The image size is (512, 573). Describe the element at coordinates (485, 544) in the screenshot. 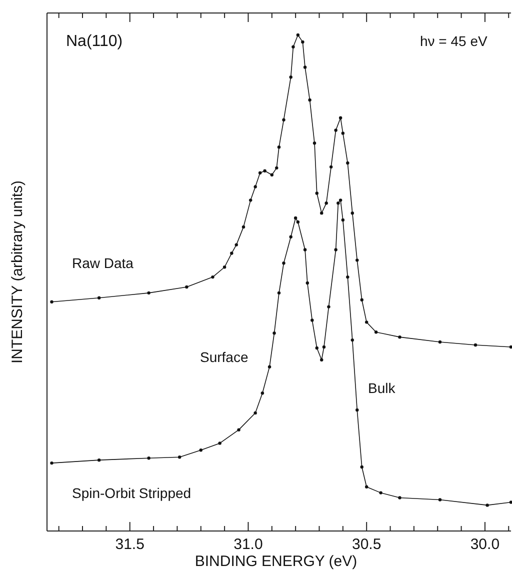

I see `x-tick-label: 30.0` at that location.